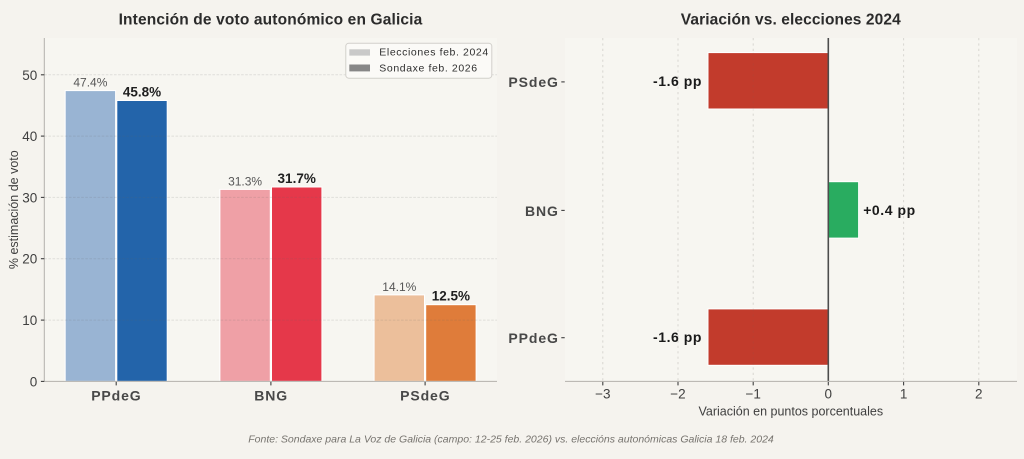 This screenshot has height=459, width=1024. What do you see at coordinates (433, 52) in the screenshot?
I see `svg-text: Elecciones feb. 2024` at bounding box center [433, 52].